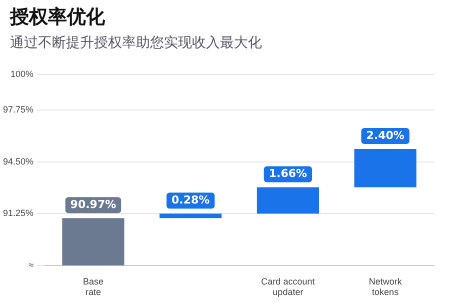  What do you see at coordinates (136, 43) in the screenshot?
I see `chart-subtitle: 通过不断提升授权率助您实现收入最大化` at bounding box center [136, 43].